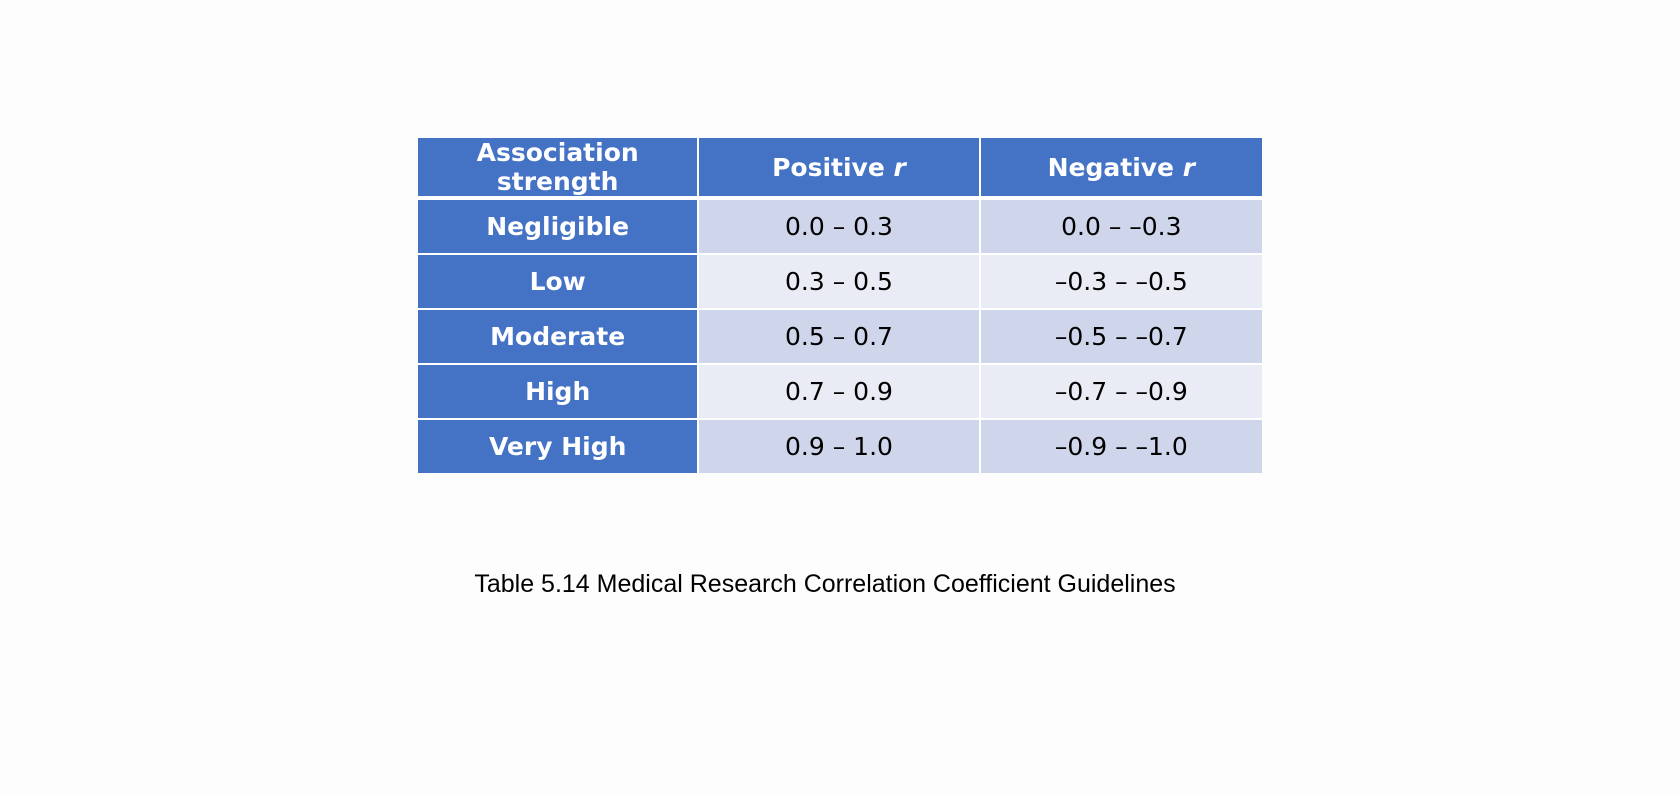  Describe the element at coordinates (833, 167) in the screenshot. I see `header-label: Positive` at that location.